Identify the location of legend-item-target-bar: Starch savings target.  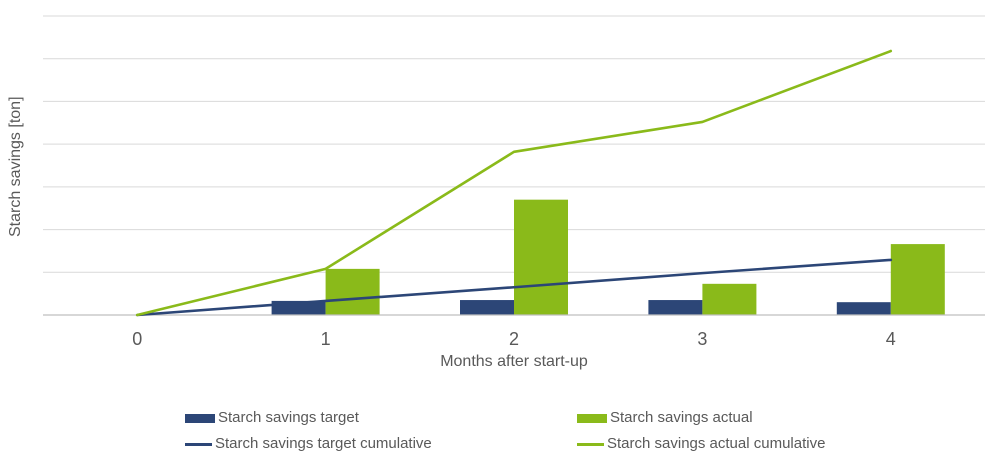
(272, 418).